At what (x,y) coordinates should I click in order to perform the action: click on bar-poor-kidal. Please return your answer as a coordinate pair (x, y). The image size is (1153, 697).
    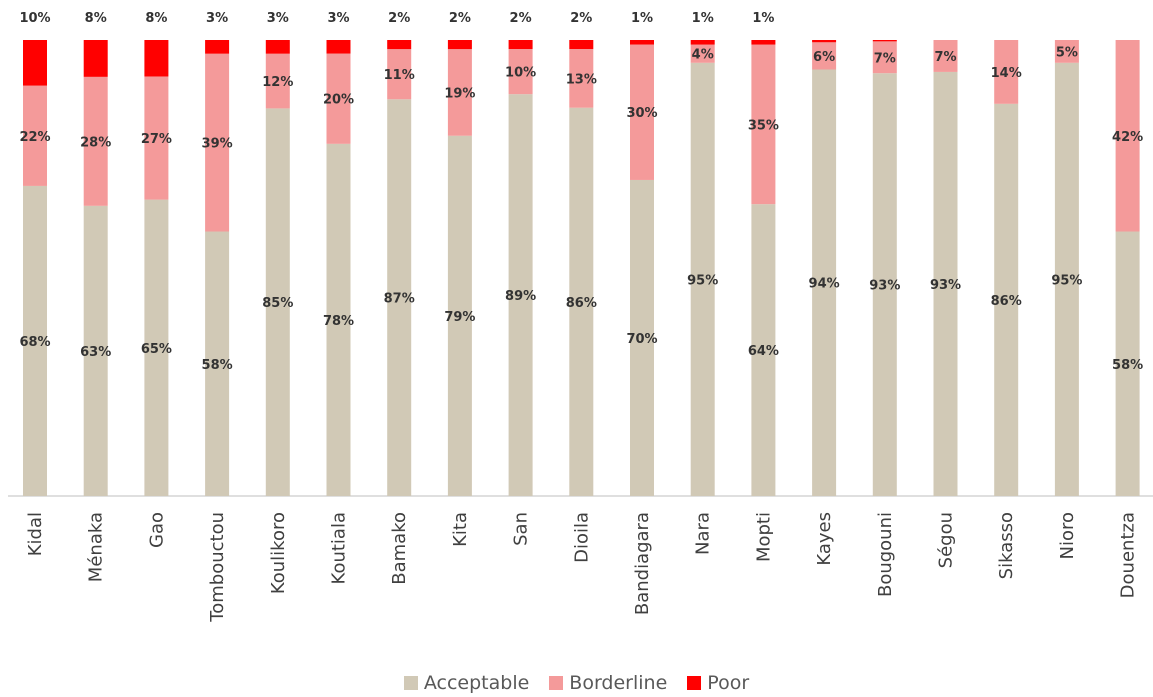
    Looking at the image, I should click on (35, 63).